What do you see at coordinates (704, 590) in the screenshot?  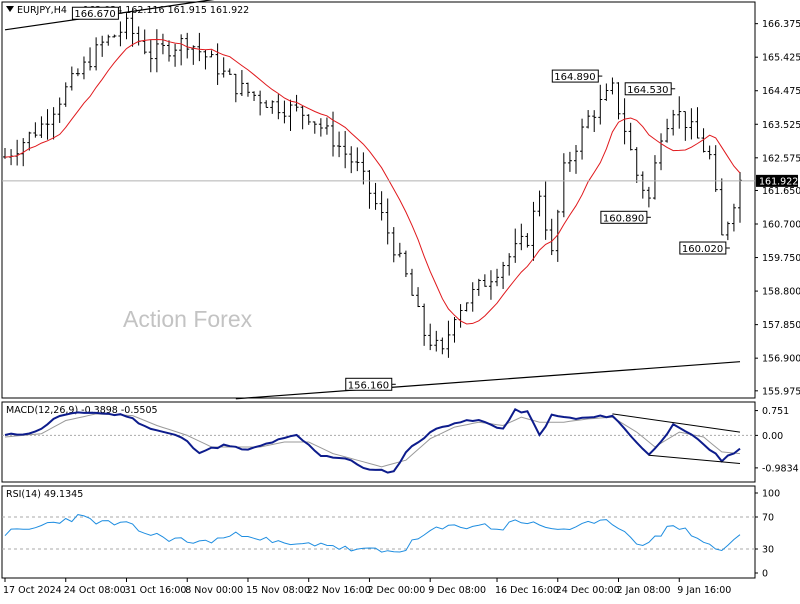 I see `time-axis-label: 9 Jan 16:00` at bounding box center [704, 590].